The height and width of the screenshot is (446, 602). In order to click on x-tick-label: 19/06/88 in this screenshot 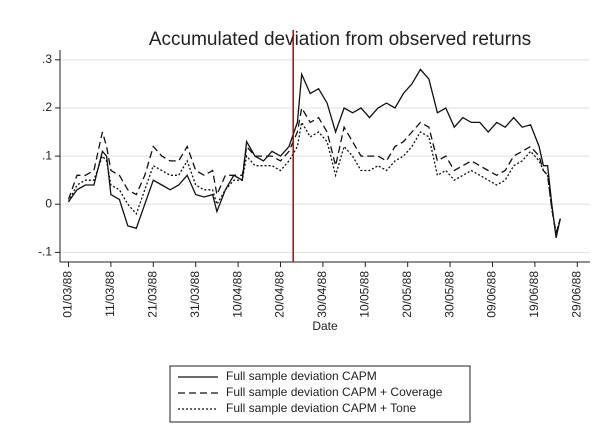, I will do `click(534, 294)`.